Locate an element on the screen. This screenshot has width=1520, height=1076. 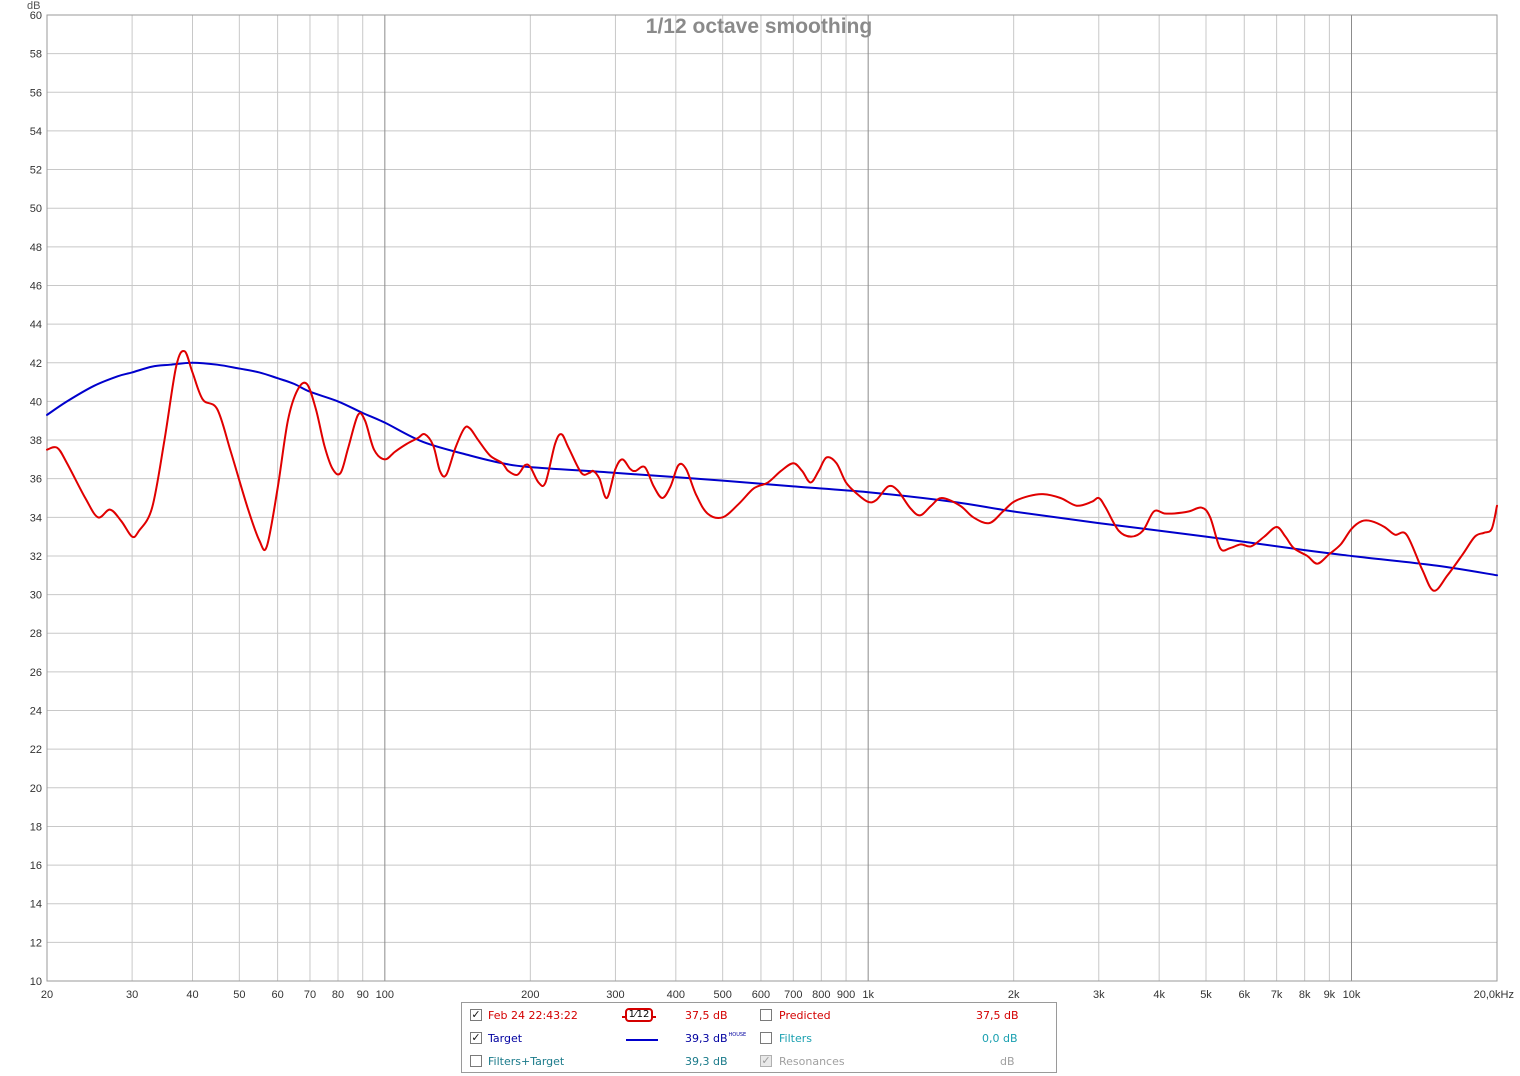
y-tick-label: 30 is located at coordinates (36, 596).